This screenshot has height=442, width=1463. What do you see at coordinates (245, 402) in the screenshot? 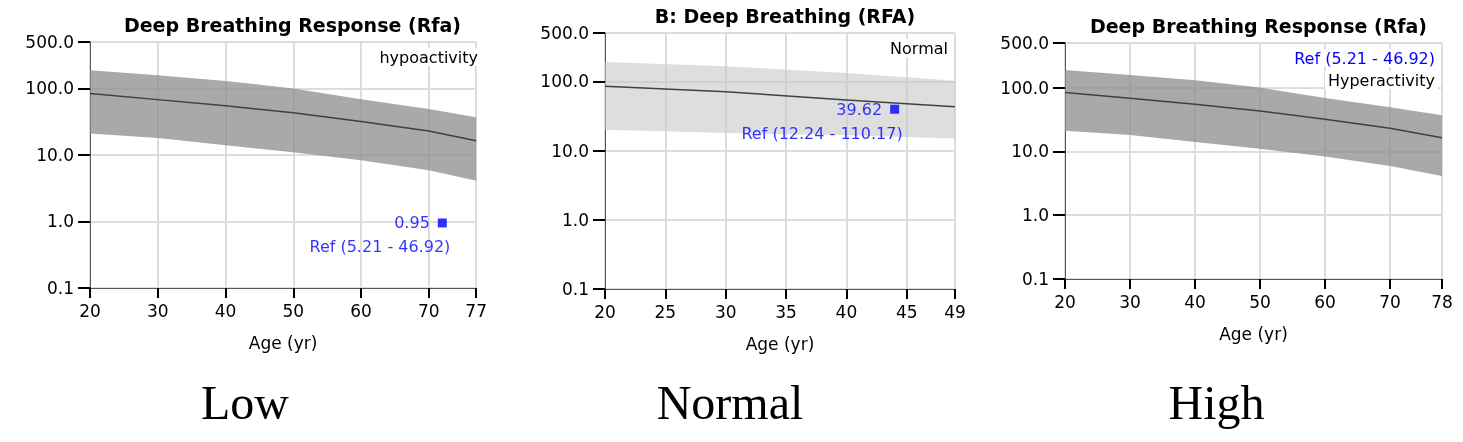
I see `text: Low` at bounding box center [245, 402].